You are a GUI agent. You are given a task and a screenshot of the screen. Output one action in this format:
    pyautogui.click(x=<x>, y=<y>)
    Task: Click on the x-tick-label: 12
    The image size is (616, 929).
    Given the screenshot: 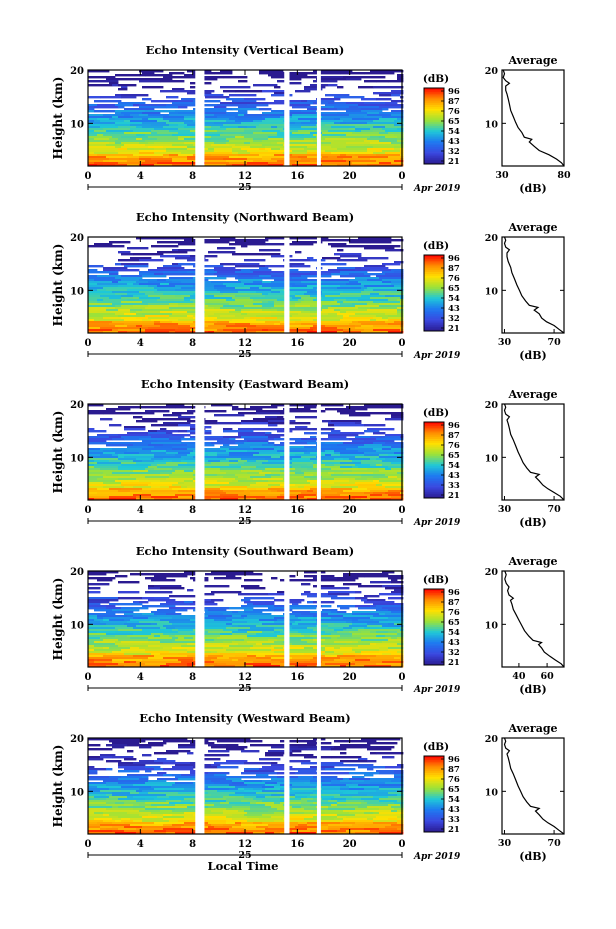 What is the action you would take?
    pyautogui.click(x=245, y=176)
    